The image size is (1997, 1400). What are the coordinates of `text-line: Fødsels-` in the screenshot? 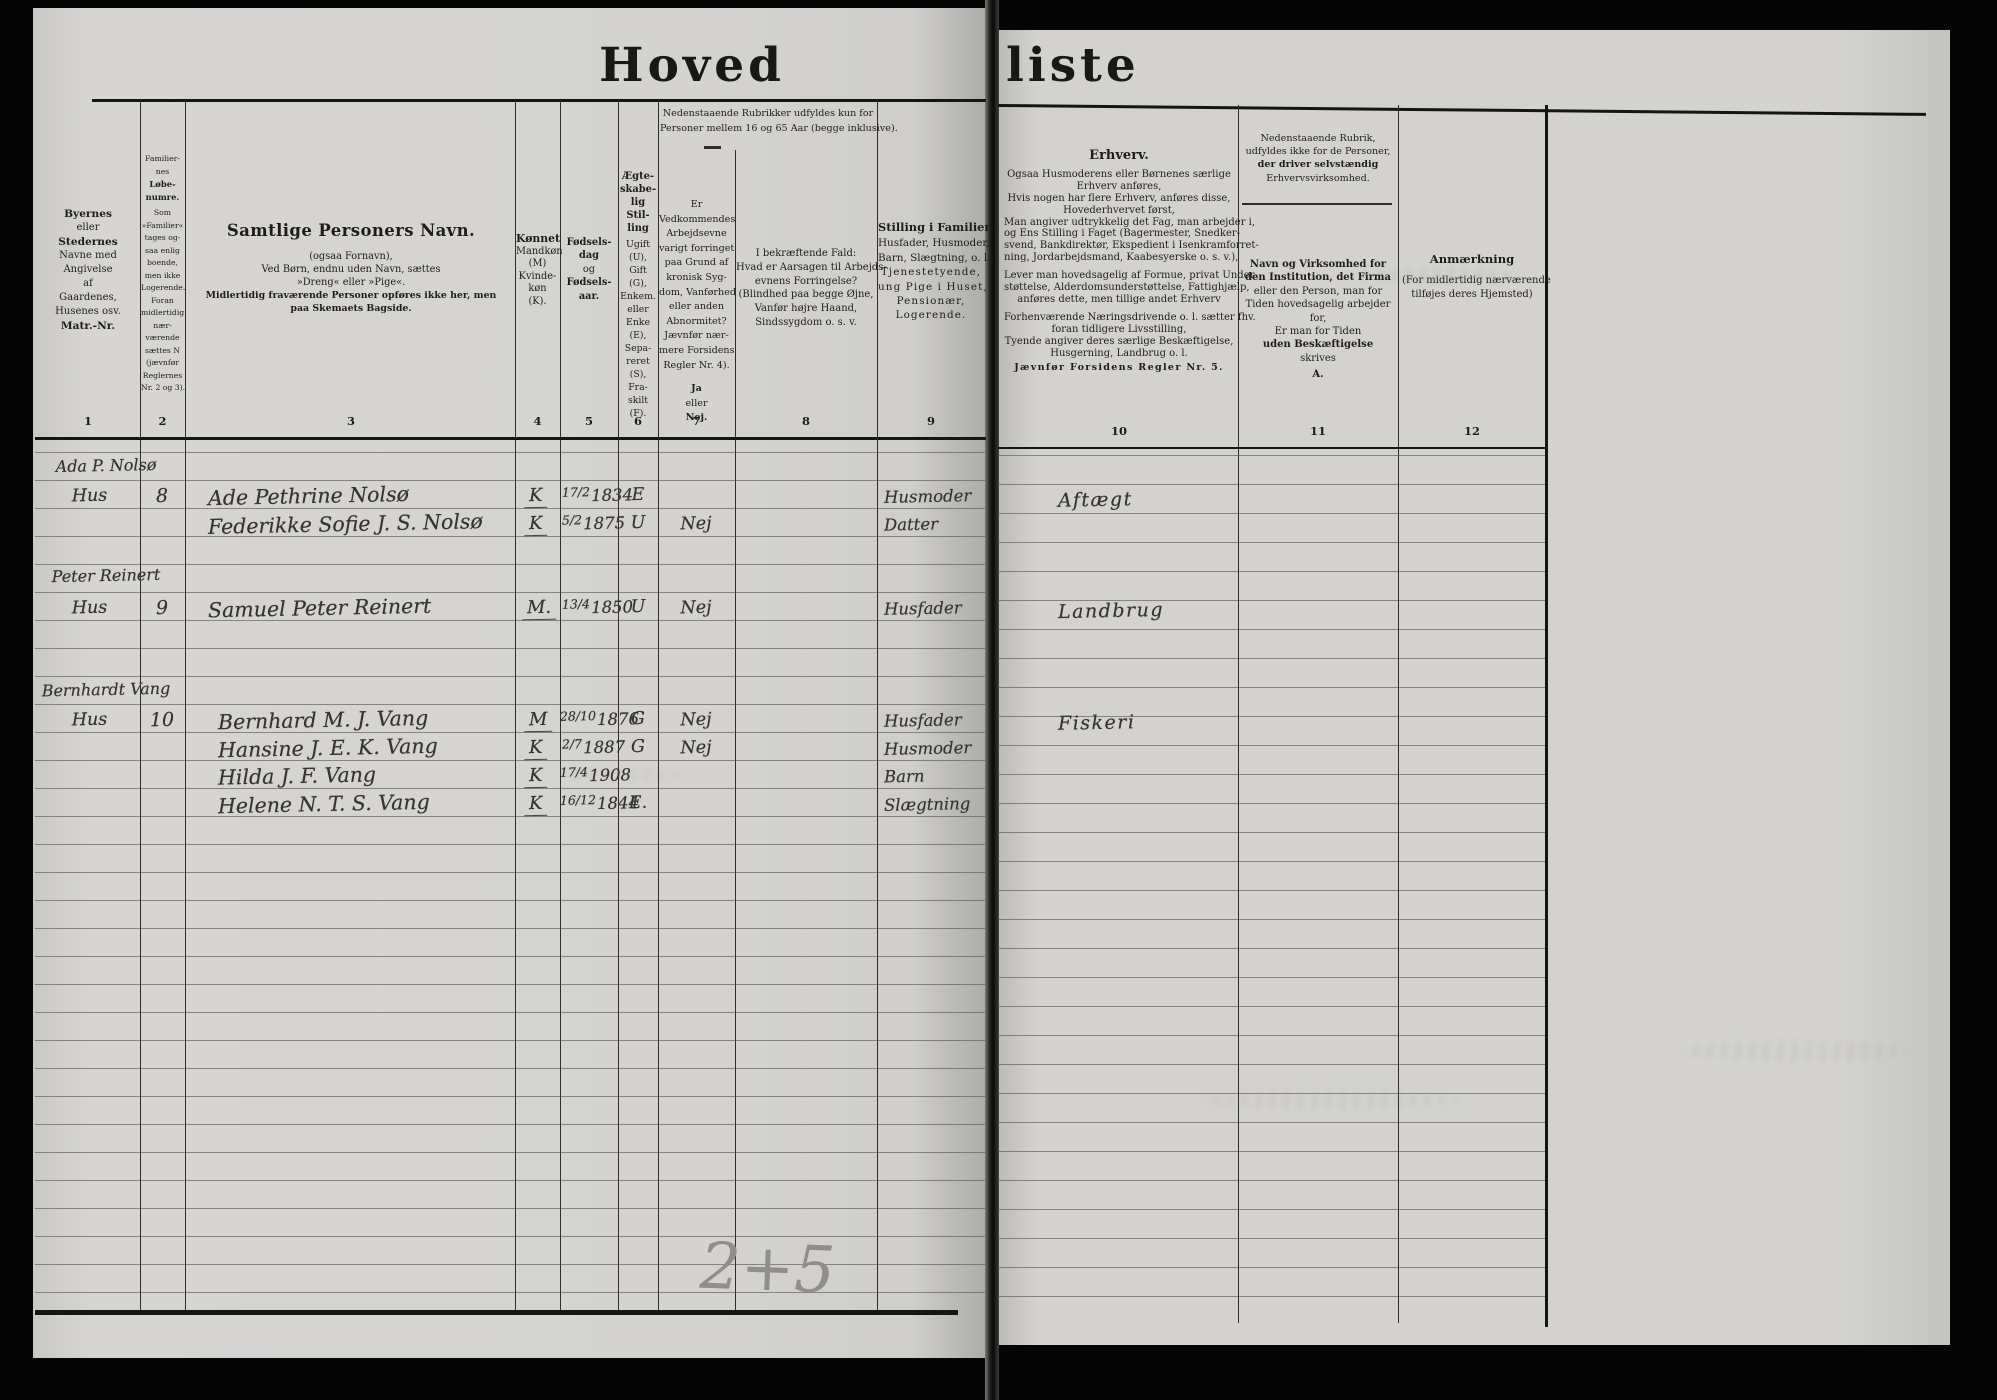 It's located at (589, 242).